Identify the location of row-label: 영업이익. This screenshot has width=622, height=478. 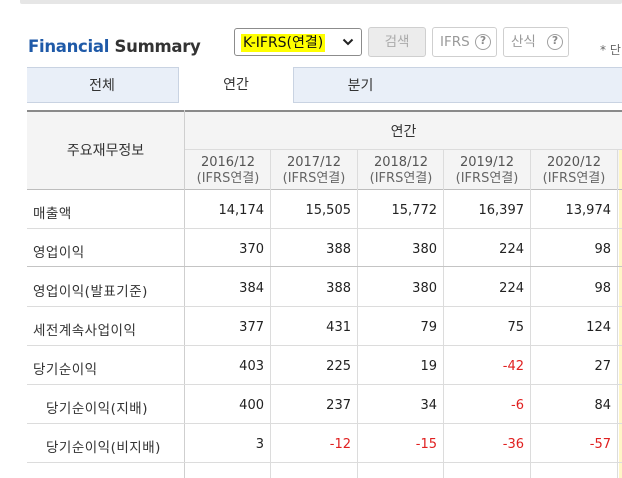
(59, 253).